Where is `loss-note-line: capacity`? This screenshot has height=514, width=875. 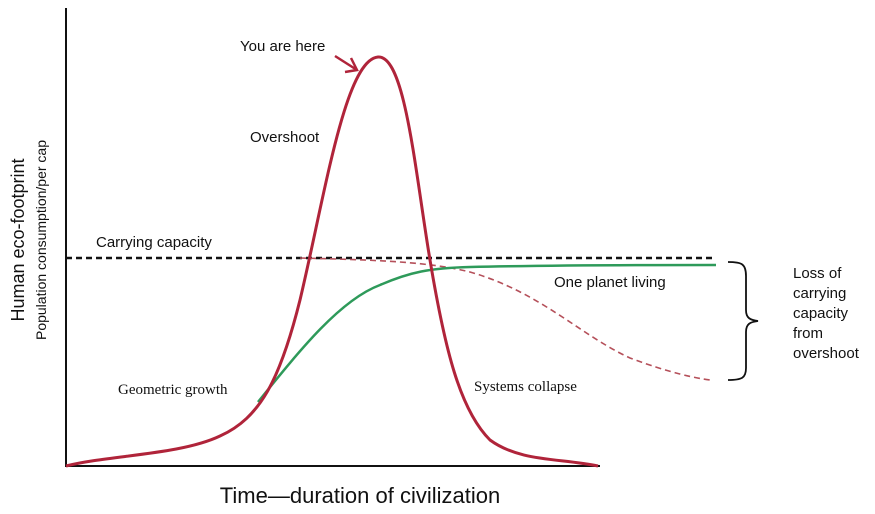
loss-note-line: capacity is located at coordinates (821, 313).